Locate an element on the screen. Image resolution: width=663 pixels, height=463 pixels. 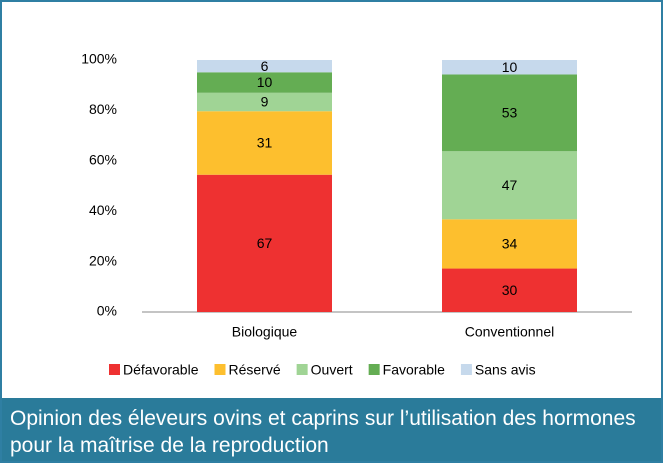
legend-label: Sans avis is located at coordinates (505, 370).